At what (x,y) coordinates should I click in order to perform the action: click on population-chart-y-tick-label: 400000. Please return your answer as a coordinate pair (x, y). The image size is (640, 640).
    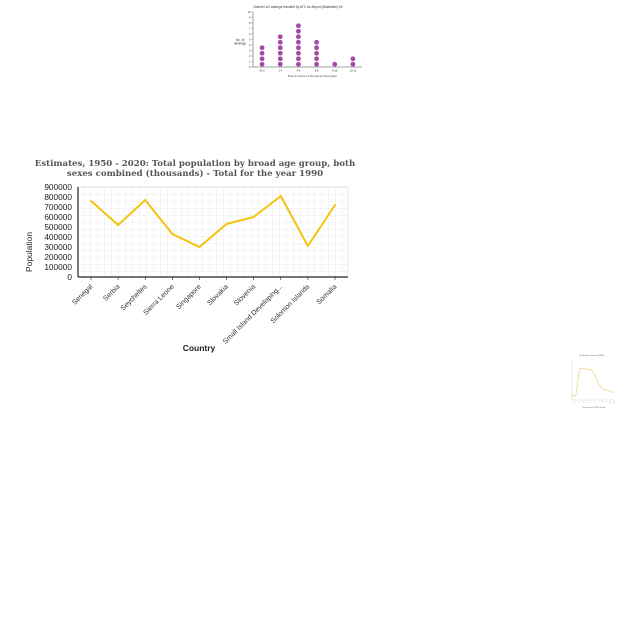
    Looking at the image, I should click on (58, 237).